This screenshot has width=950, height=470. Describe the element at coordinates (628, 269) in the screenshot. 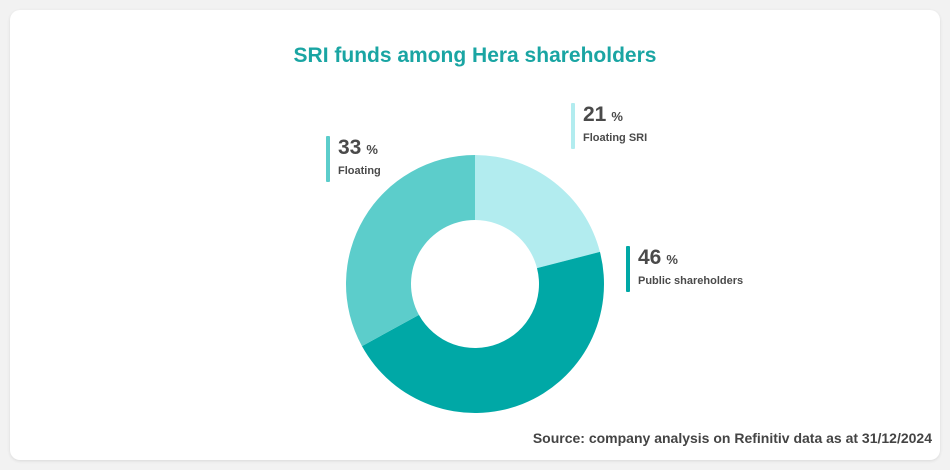

I see `label-bar-public-shareholders` at that location.